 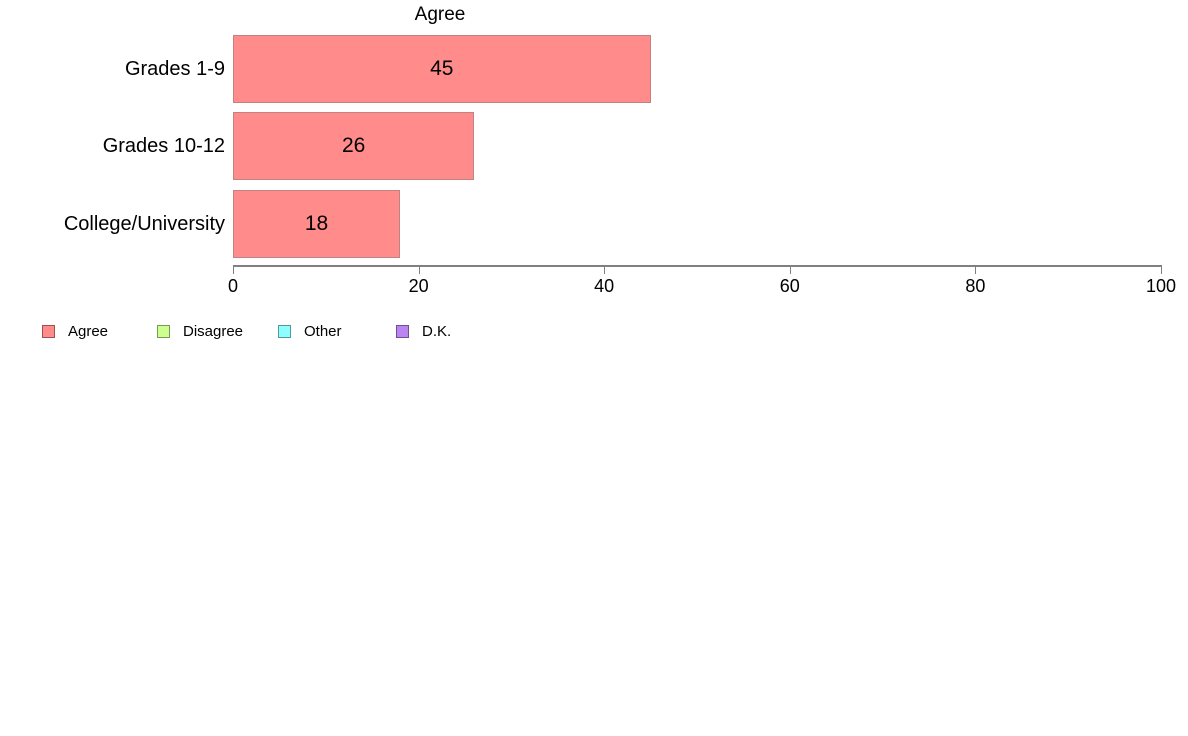 I want to click on x-axis-tick-label: 80, so click(x=975, y=286).